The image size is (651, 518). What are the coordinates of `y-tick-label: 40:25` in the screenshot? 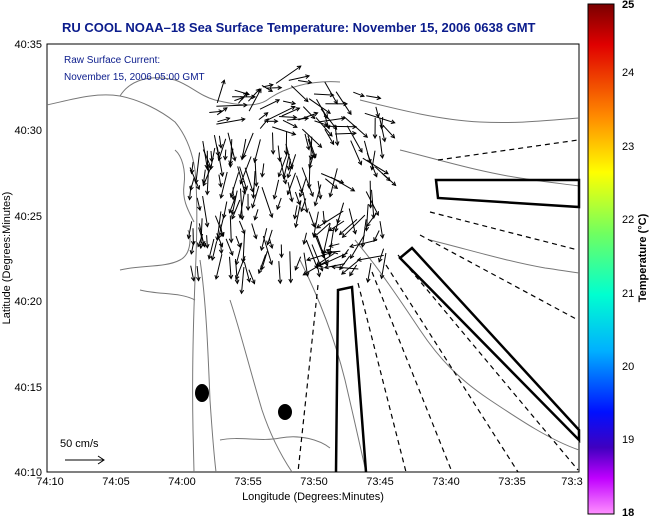 It's located at (28, 217).